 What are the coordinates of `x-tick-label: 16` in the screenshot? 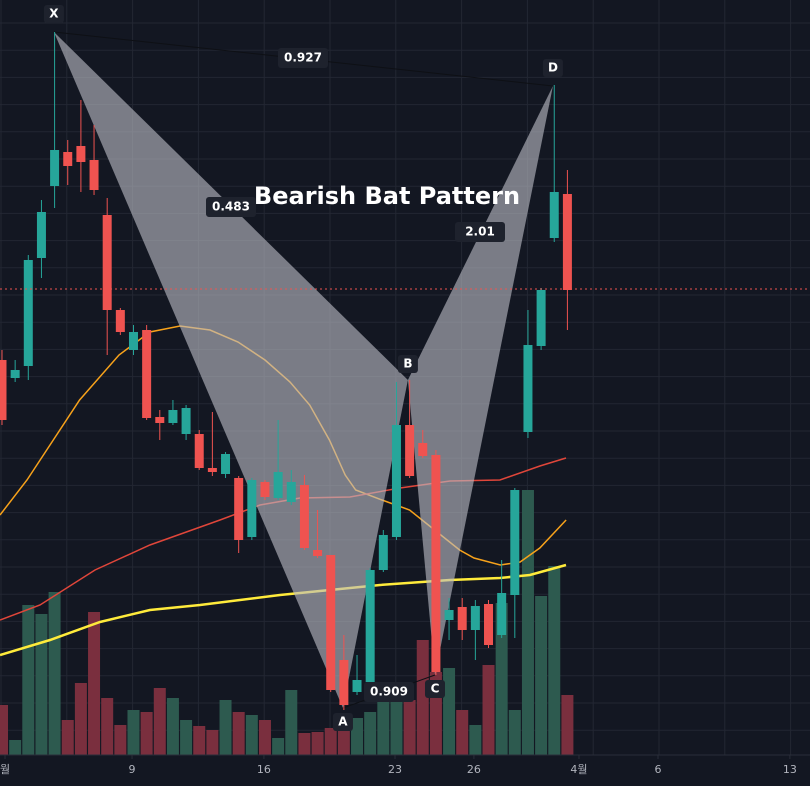 It's located at (264, 769).